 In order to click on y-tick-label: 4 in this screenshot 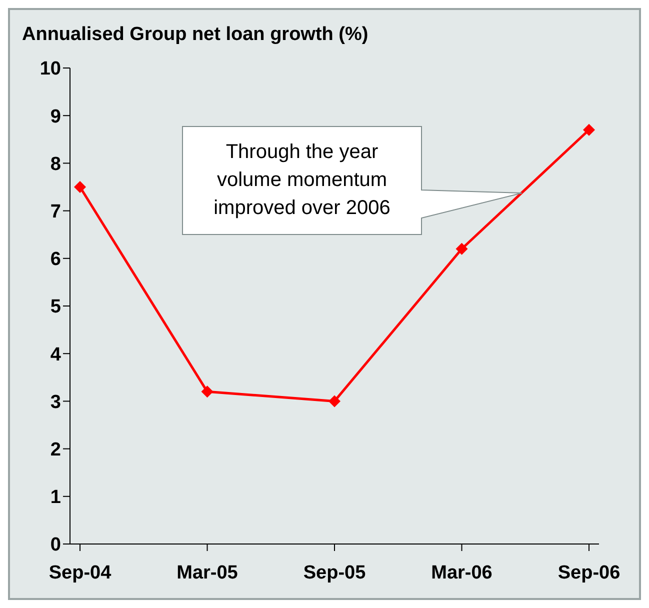, I will do `click(56, 355)`.